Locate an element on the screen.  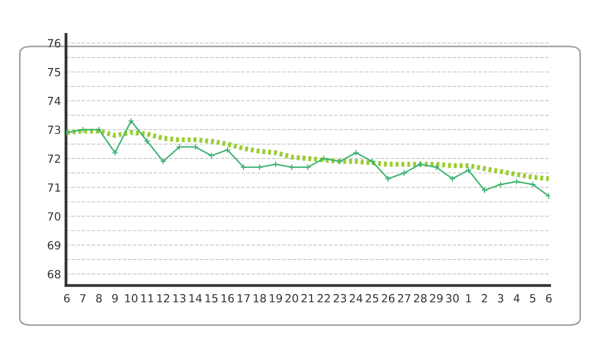
y-tick-label: 69 is located at coordinates (54, 245).